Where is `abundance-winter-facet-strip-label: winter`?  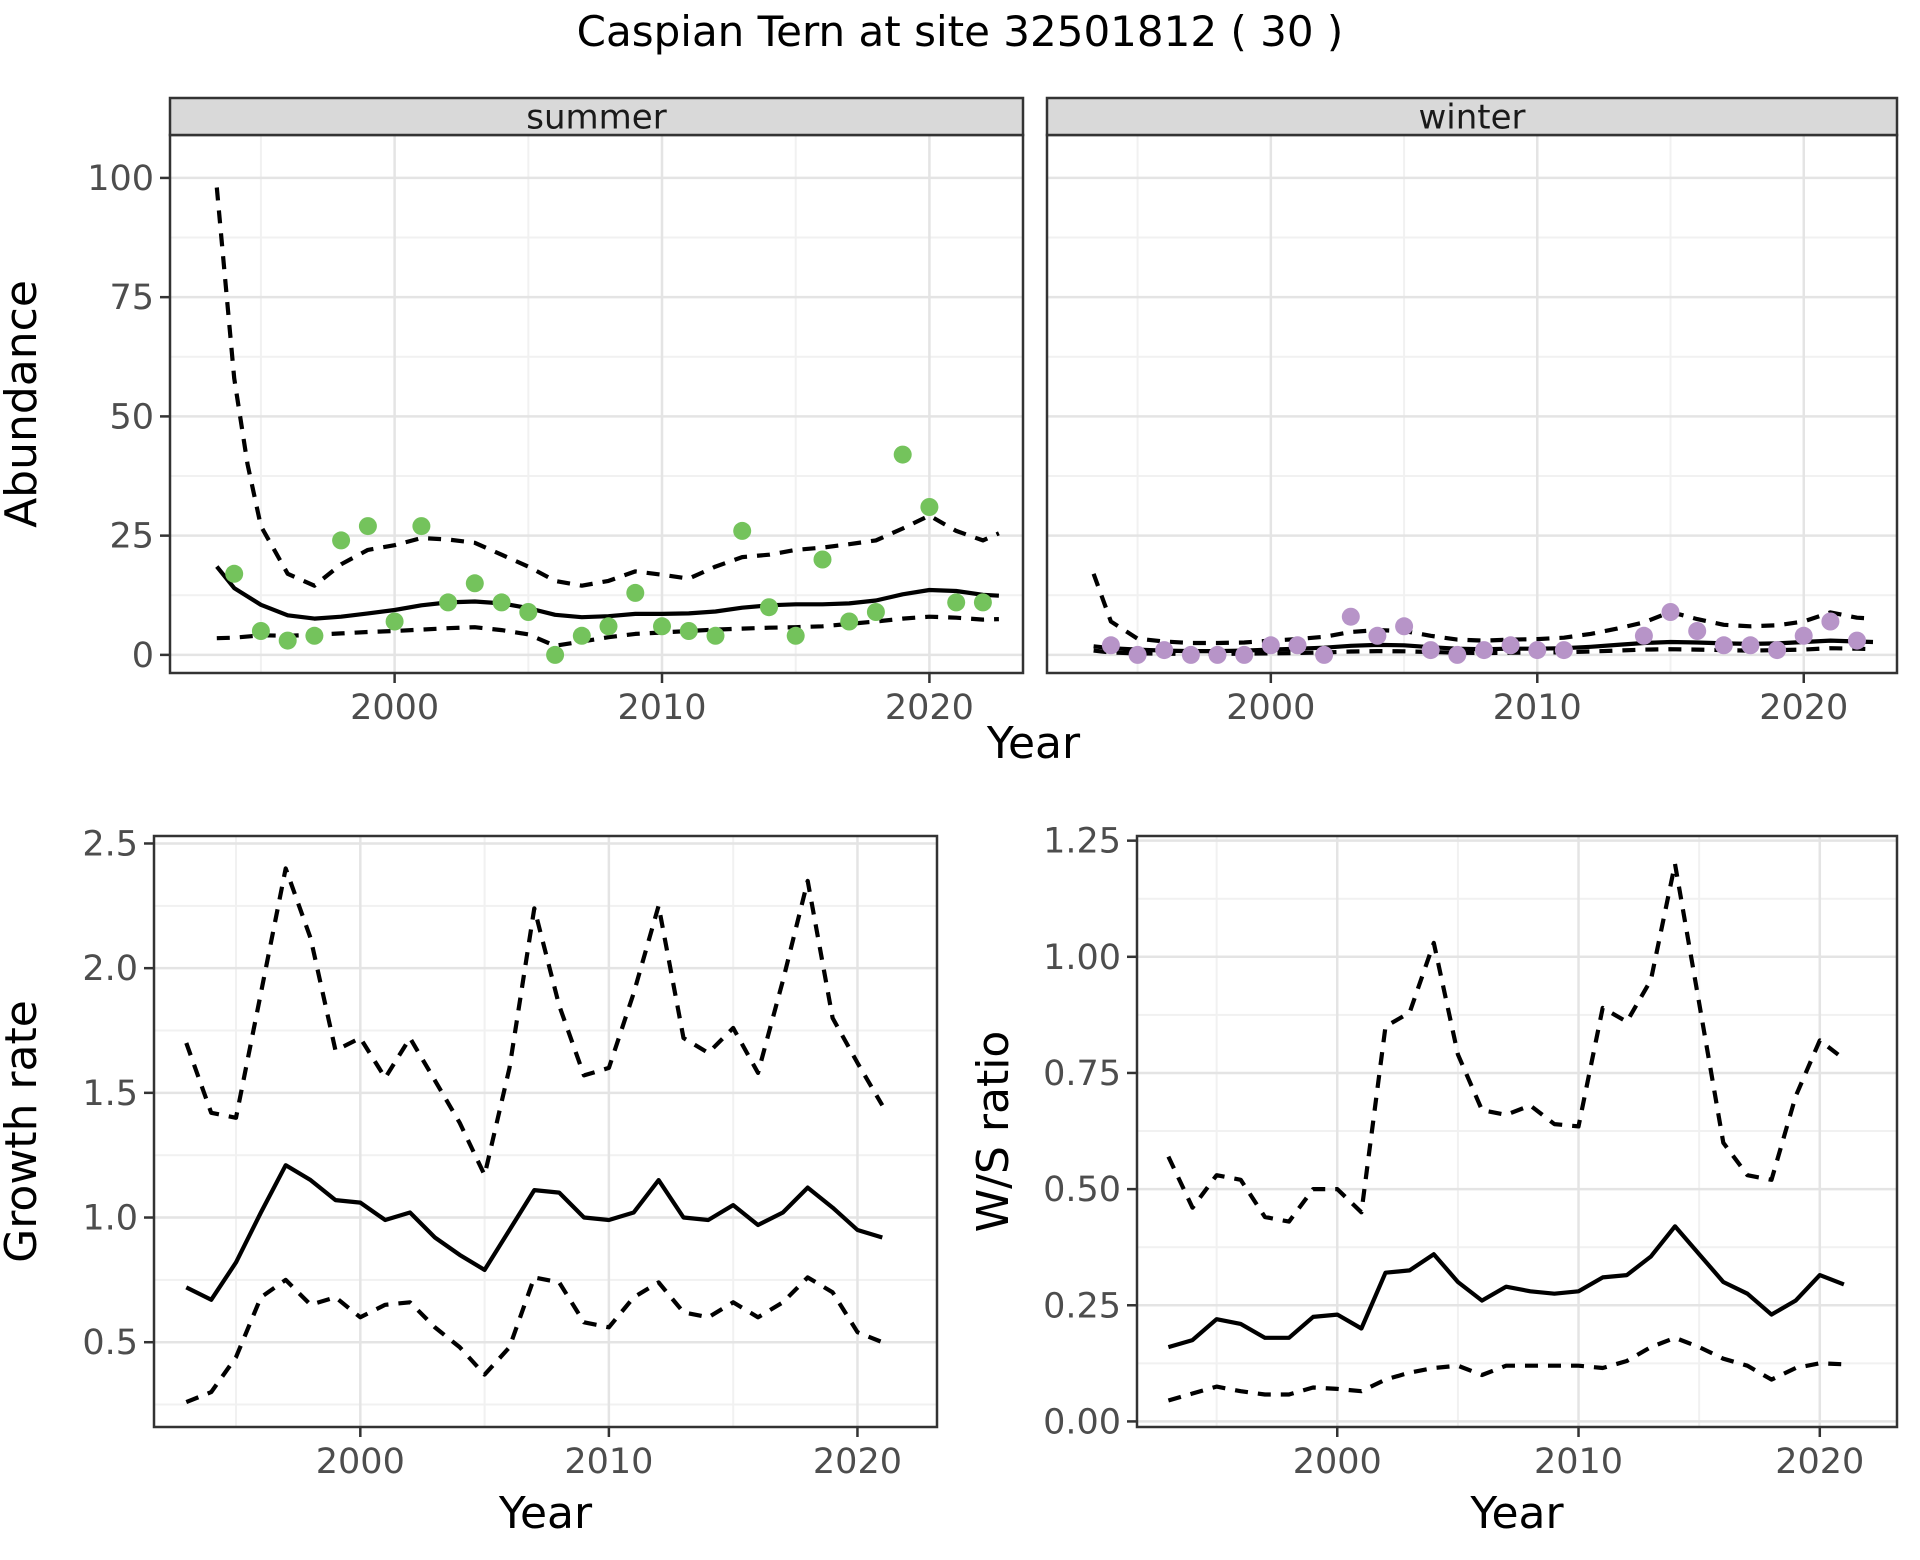 abundance-winter-facet-strip-label: winter is located at coordinates (1471, 118).